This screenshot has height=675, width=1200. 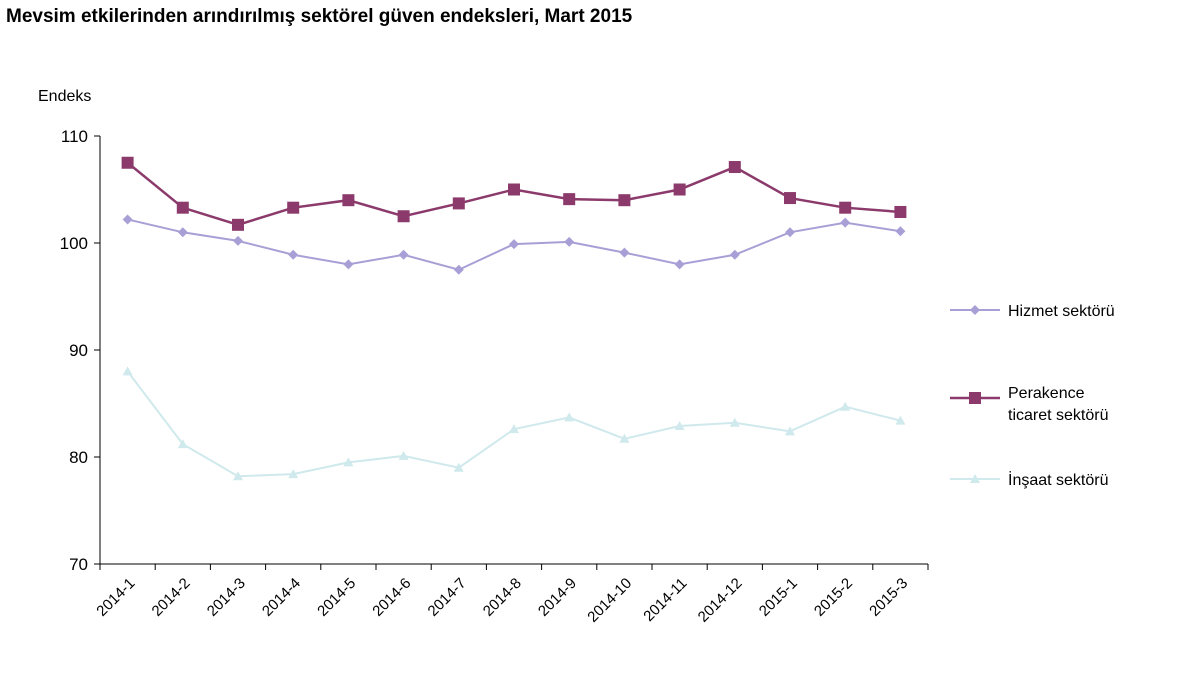 What do you see at coordinates (1046, 393) in the screenshot?
I see `legend-label: Perakence` at bounding box center [1046, 393].